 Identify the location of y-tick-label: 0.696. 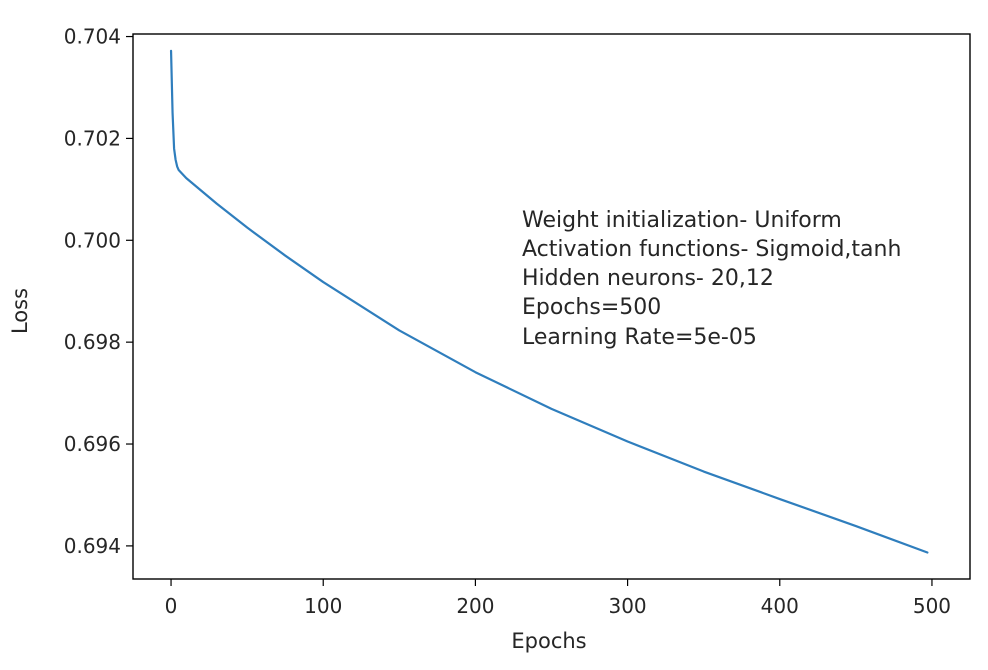
(92, 444).